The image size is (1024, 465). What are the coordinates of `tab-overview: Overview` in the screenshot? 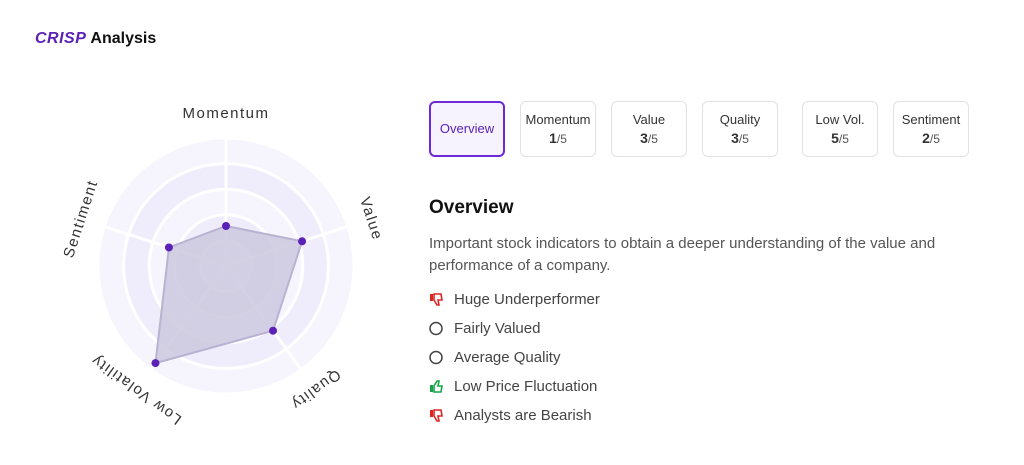 It's located at (467, 129).